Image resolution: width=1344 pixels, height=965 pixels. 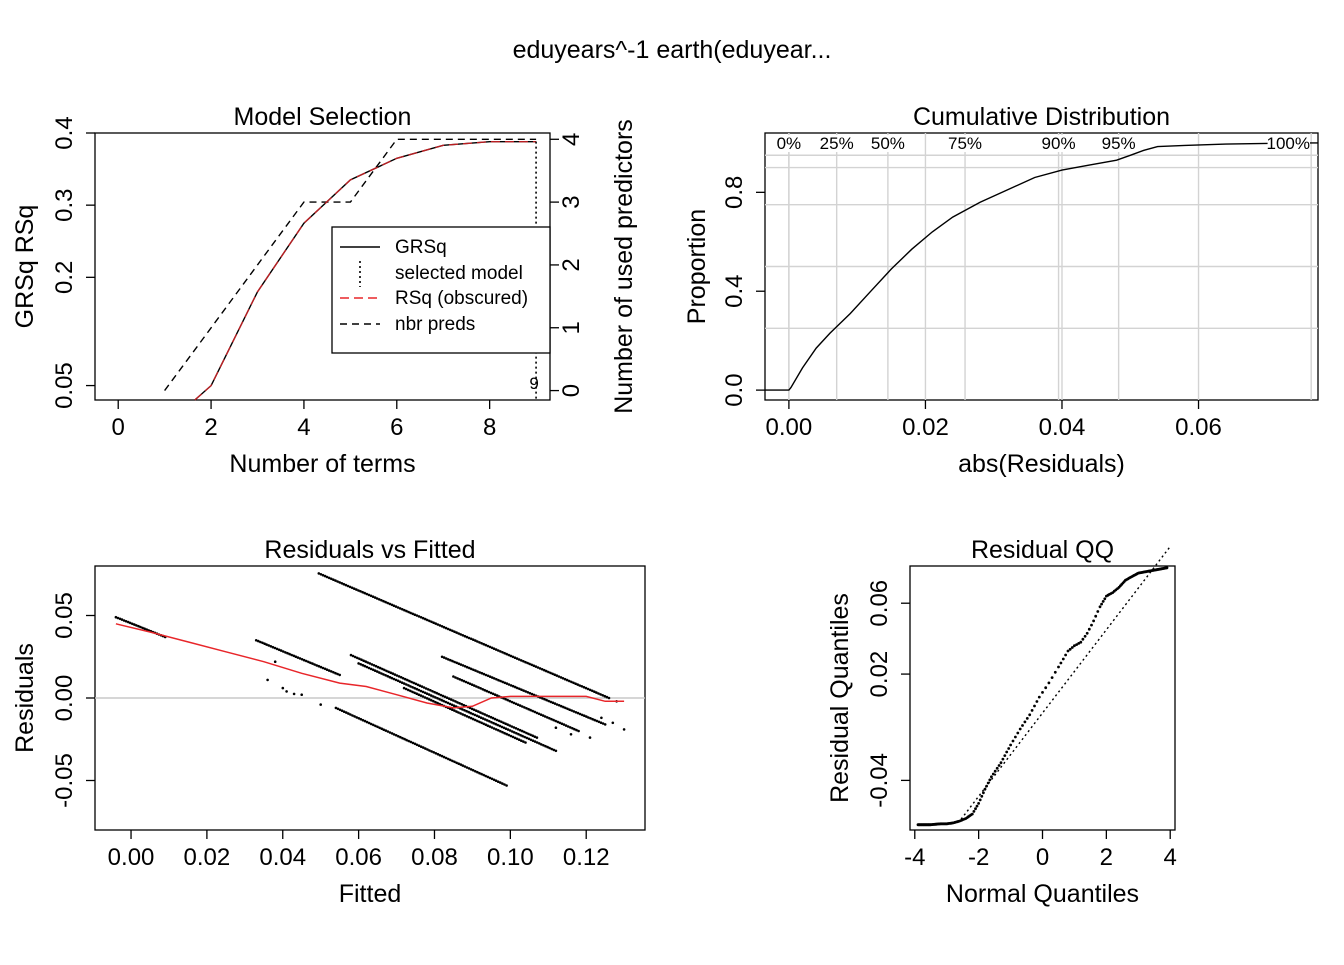 I want to click on x-tick-label: 2, so click(x=210, y=427).